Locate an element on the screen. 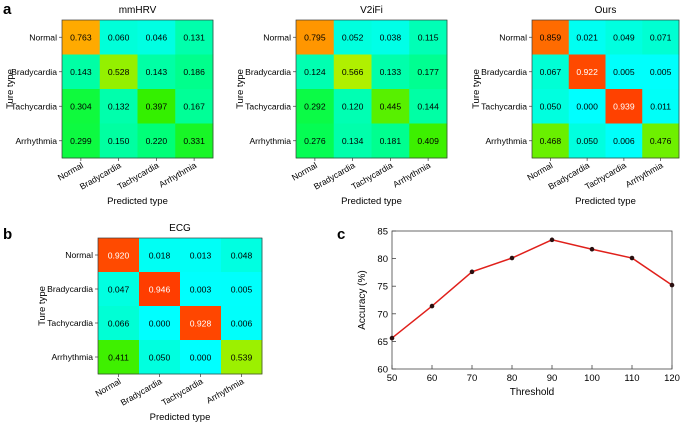 The width and height of the screenshot is (685, 422). heatmap-cell-label: 0.046 is located at coordinates (157, 38).